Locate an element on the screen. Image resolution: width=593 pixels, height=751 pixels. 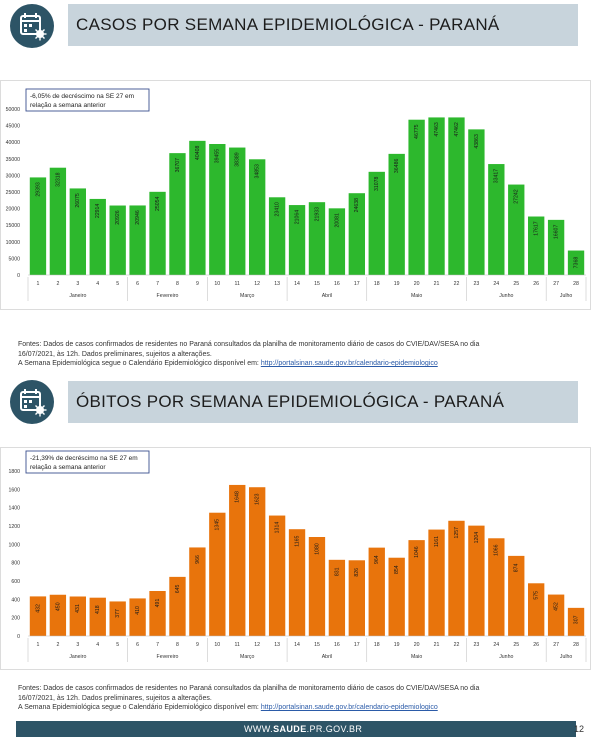
x-tick-label: 3 is located at coordinates (77, 645).